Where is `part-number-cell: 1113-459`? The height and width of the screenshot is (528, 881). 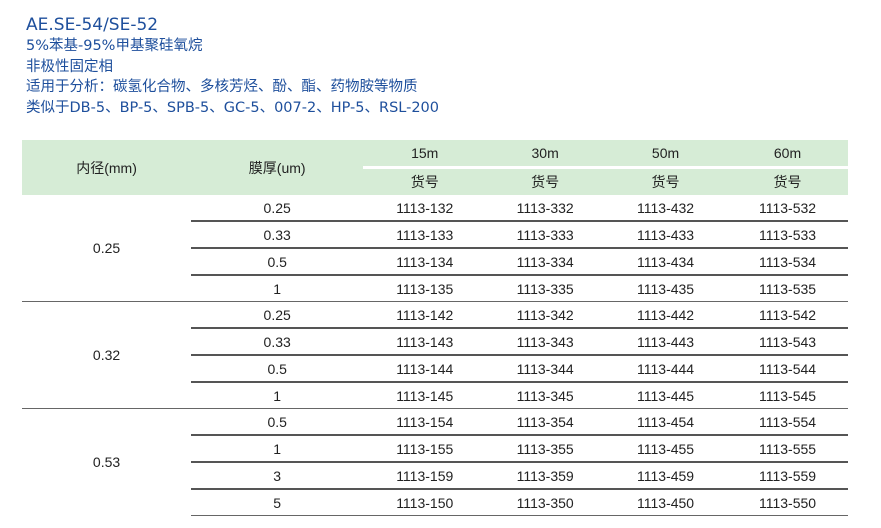 part-number-cell: 1113-459 is located at coordinates (666, 475).